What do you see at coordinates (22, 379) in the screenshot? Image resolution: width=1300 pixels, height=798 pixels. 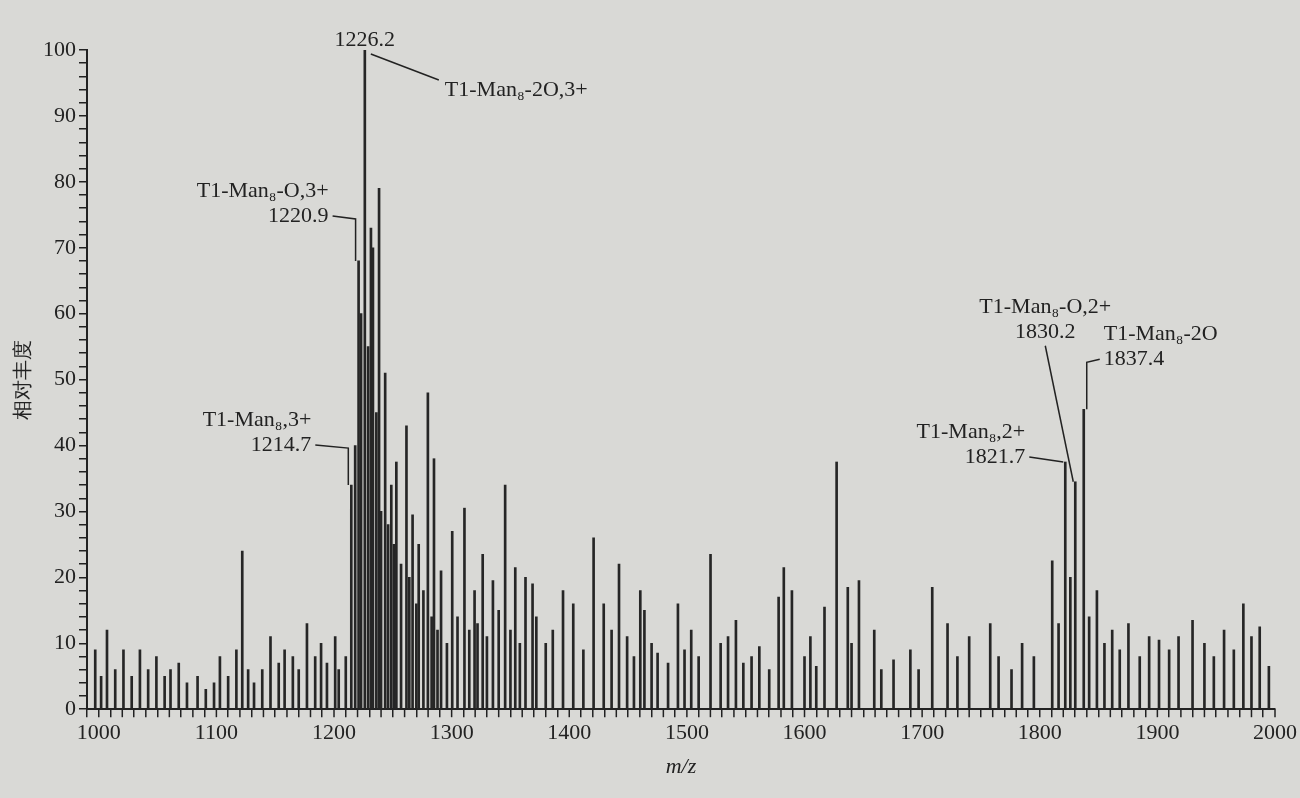 I see `y-axis-title: 相对丰度` at bounding box center [22, 379].